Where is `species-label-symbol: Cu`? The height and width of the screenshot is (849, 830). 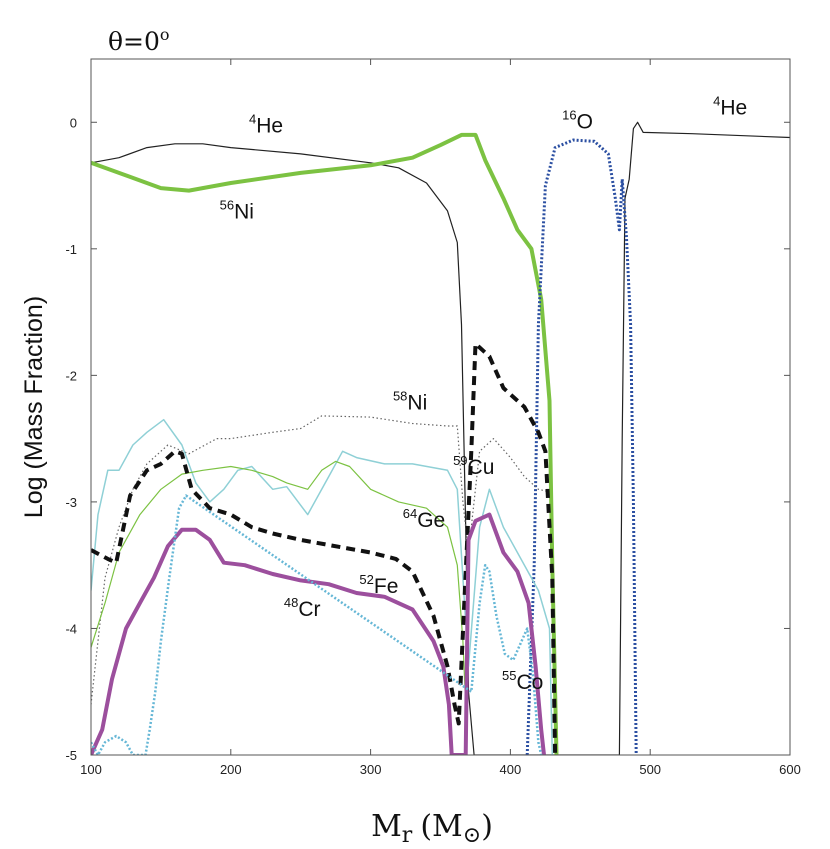
species-label-symbol: Cu is located at coordinates (481, 467).